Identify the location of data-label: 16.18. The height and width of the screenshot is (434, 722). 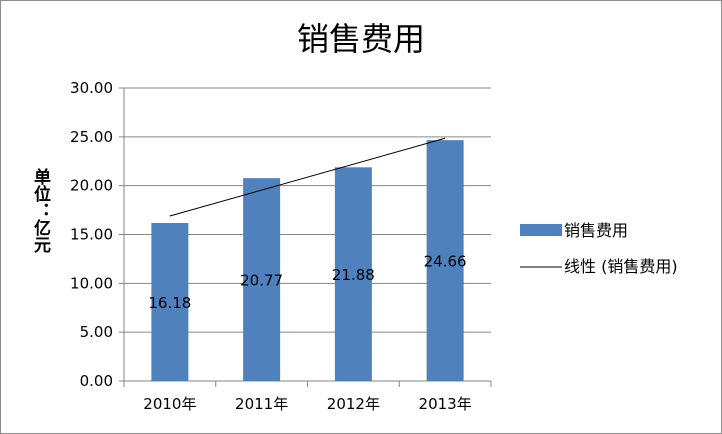
(169, 303).